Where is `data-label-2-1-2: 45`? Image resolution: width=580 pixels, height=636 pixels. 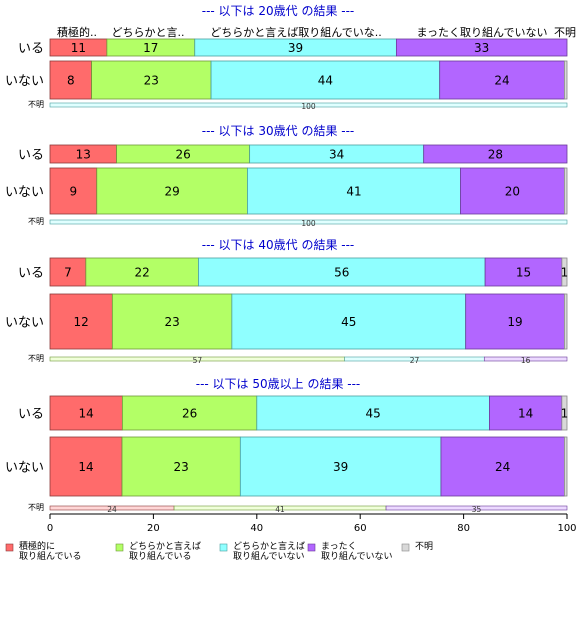
data-label-2-1-2: 45 is located at coordinates (348, 322).